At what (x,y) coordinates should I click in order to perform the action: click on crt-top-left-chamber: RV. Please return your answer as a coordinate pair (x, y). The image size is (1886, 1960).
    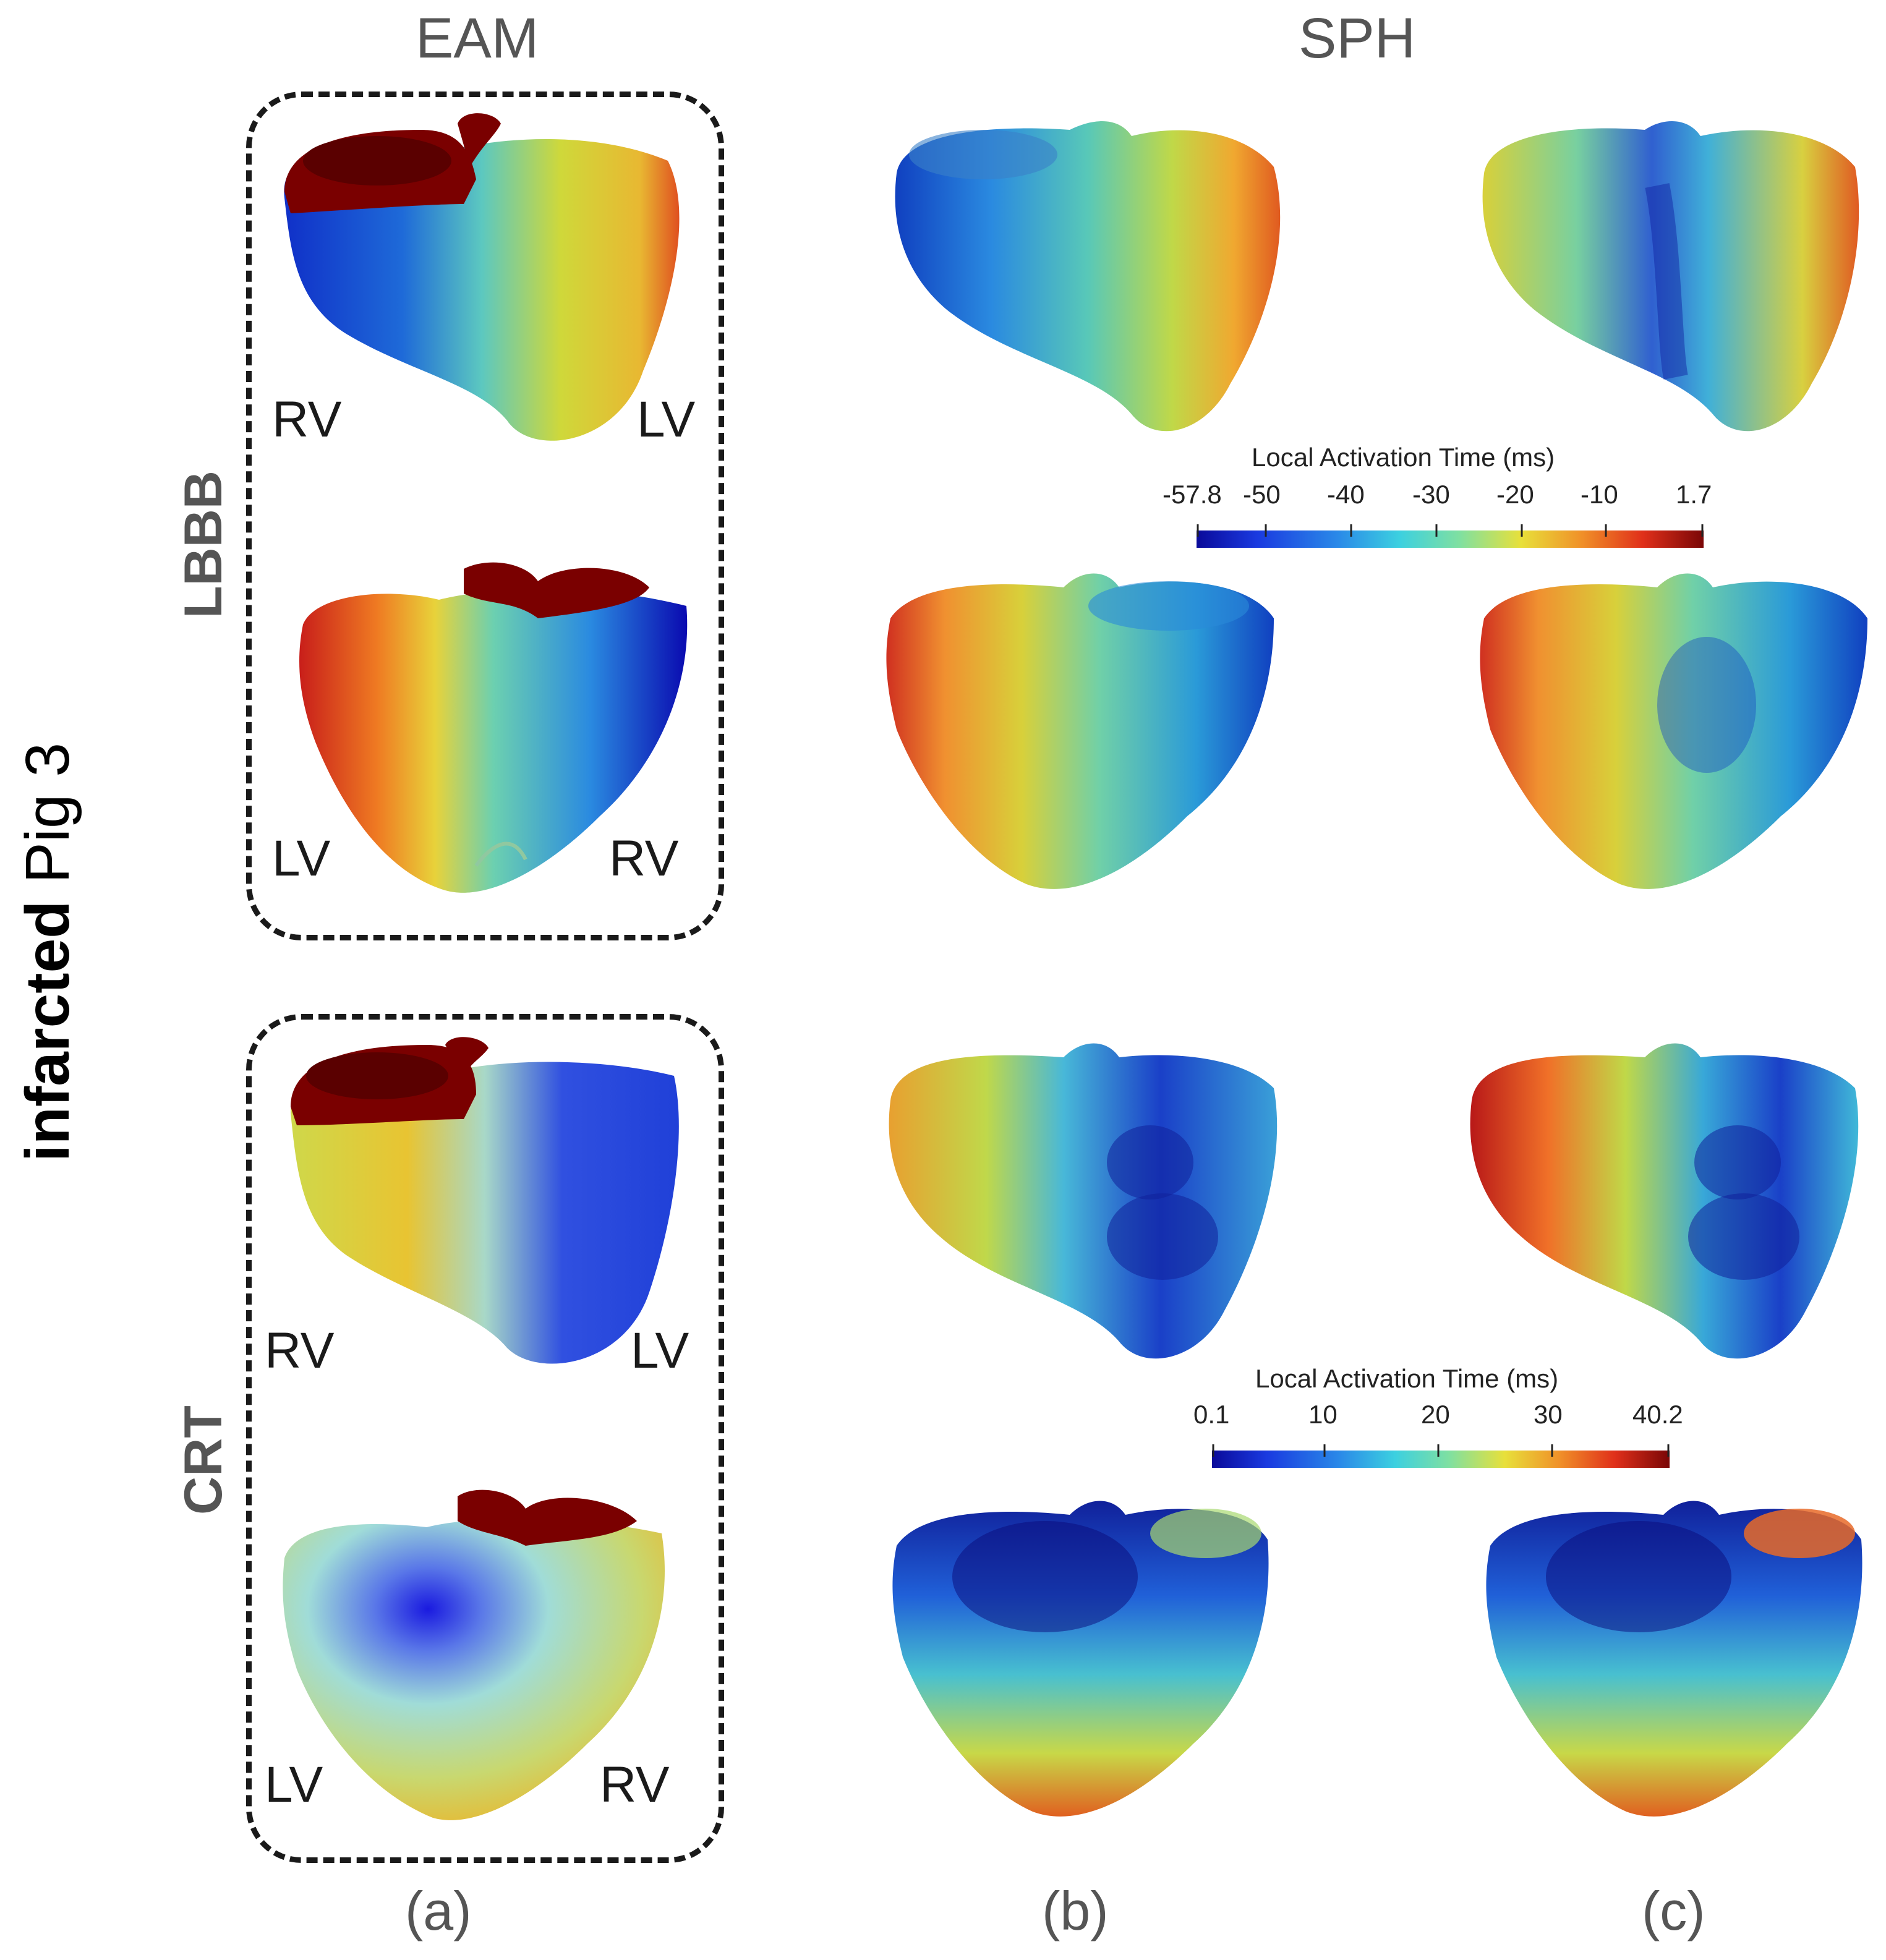
    Looking at the image, I should click on (300, 1351).